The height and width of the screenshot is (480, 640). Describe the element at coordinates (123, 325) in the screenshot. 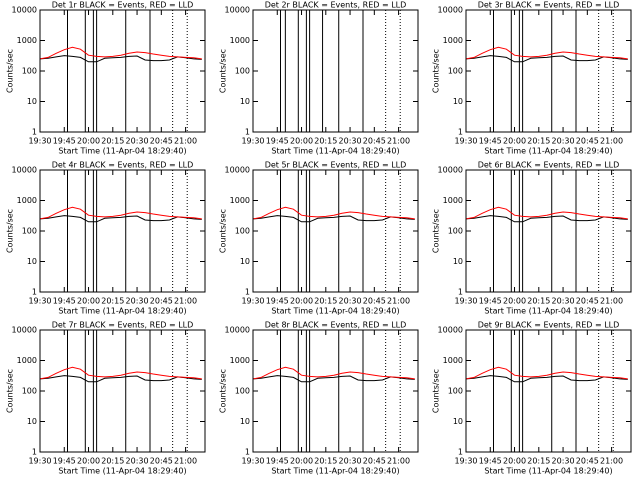

I see `chart-title: Det 7r BLACK = Events, RED = LLD` at that location.